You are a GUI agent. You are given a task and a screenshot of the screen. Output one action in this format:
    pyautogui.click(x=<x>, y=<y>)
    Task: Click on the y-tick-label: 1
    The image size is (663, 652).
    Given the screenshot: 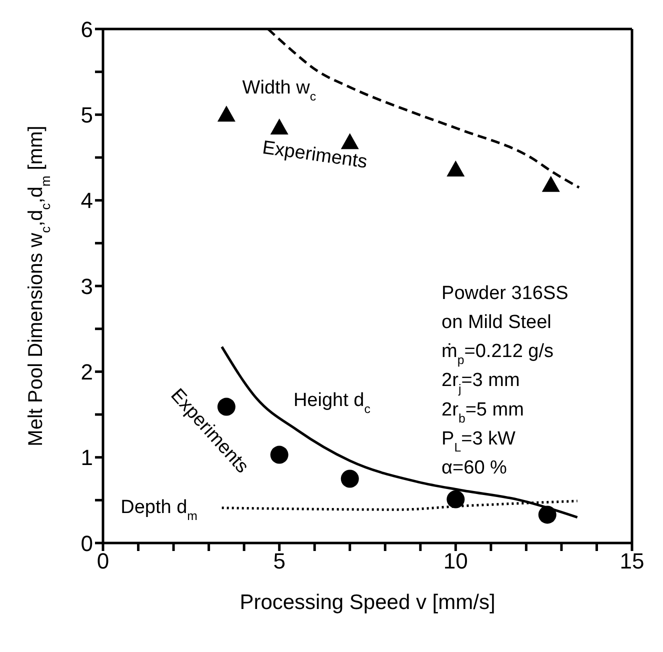 What is the action you would take?
    pyautogui.click(x=86, y=457)
    